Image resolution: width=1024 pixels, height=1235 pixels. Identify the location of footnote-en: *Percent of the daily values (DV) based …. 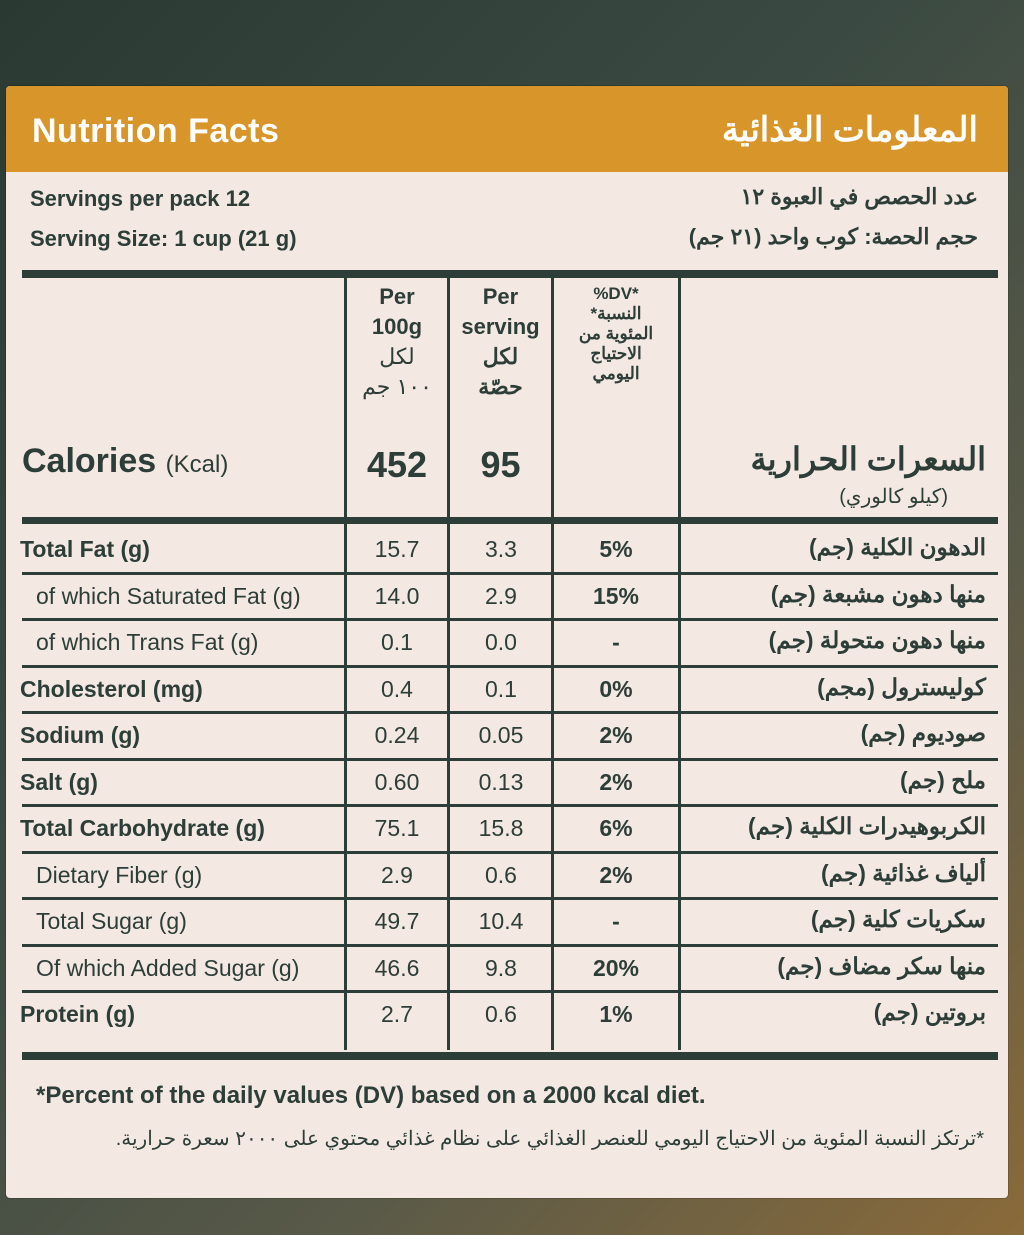
(371, 1095).